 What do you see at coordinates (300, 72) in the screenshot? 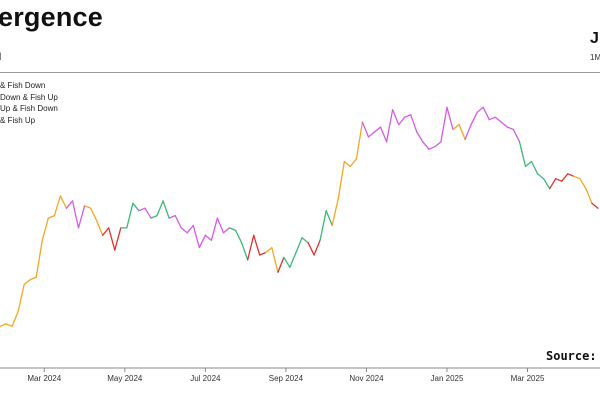
I see `header-divider` at bounding box center [300, 72].